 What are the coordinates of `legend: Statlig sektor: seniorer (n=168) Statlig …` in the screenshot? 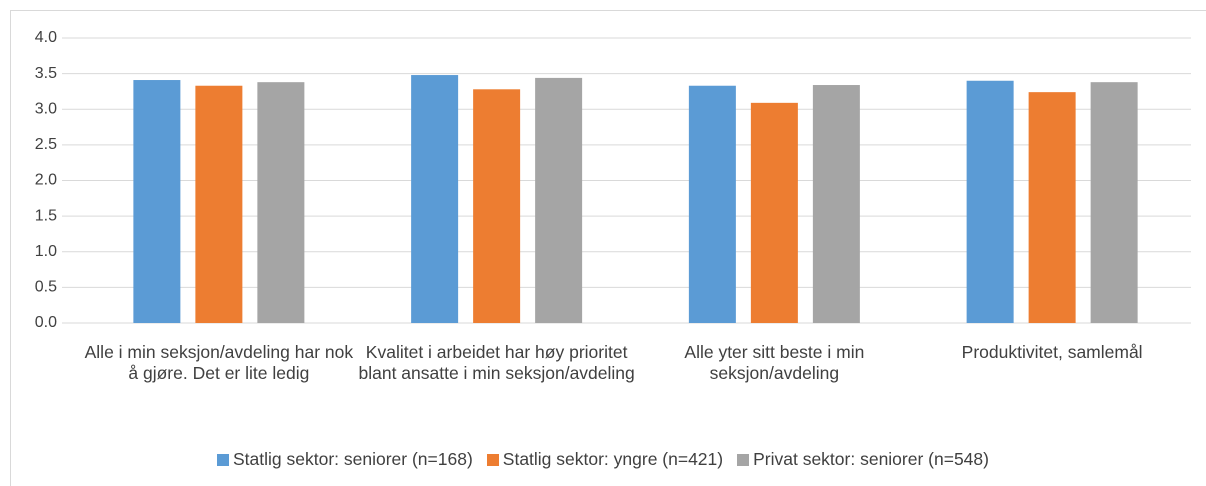 It's located at (603, 459).